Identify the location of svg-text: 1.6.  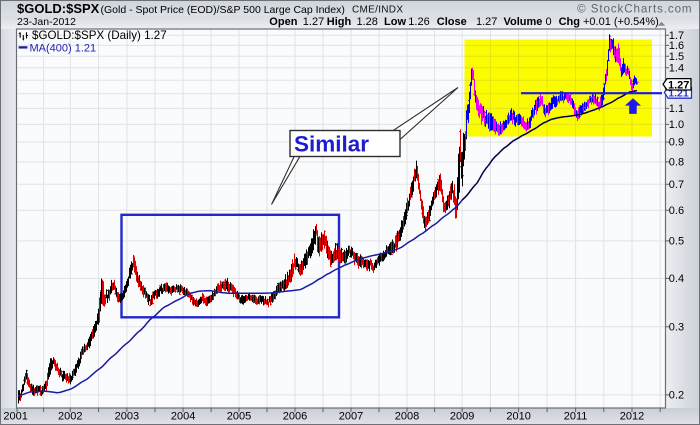
(676, 46).